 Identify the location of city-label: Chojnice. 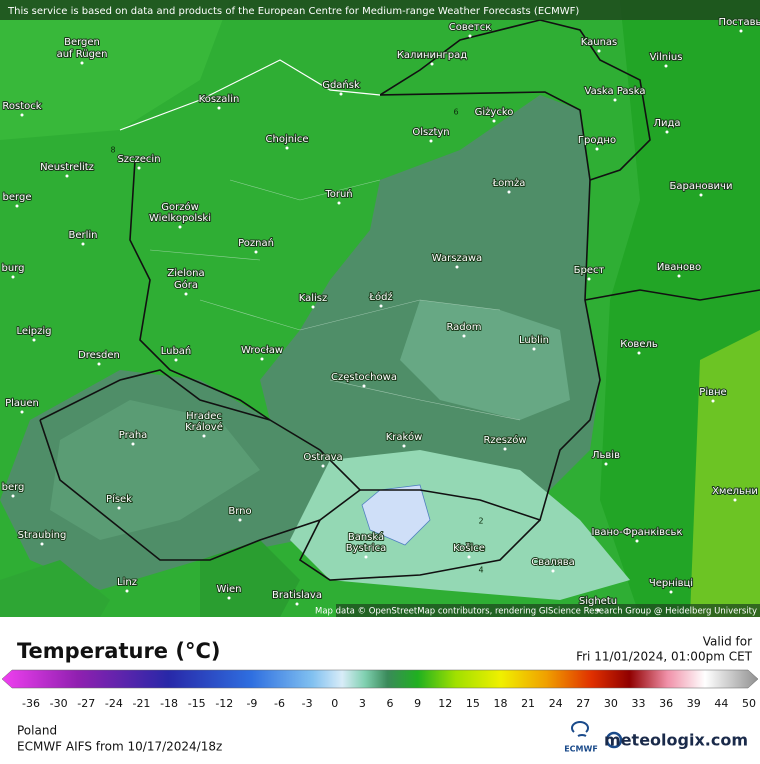
(287, 139).